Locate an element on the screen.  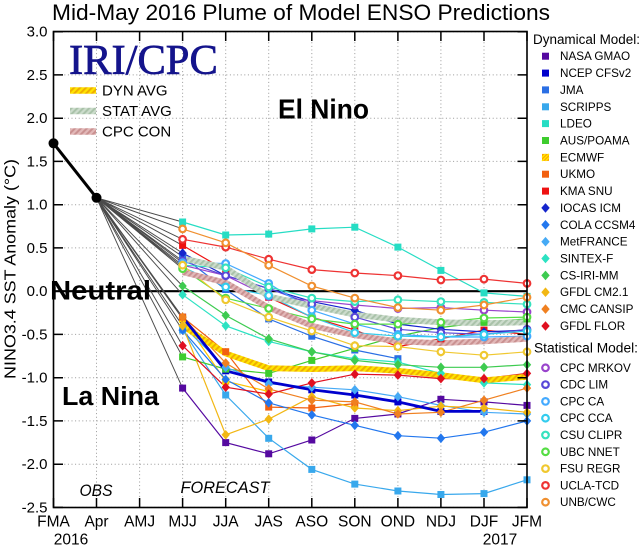
svg-text: FORECAST is located at coordinates (226, 487).